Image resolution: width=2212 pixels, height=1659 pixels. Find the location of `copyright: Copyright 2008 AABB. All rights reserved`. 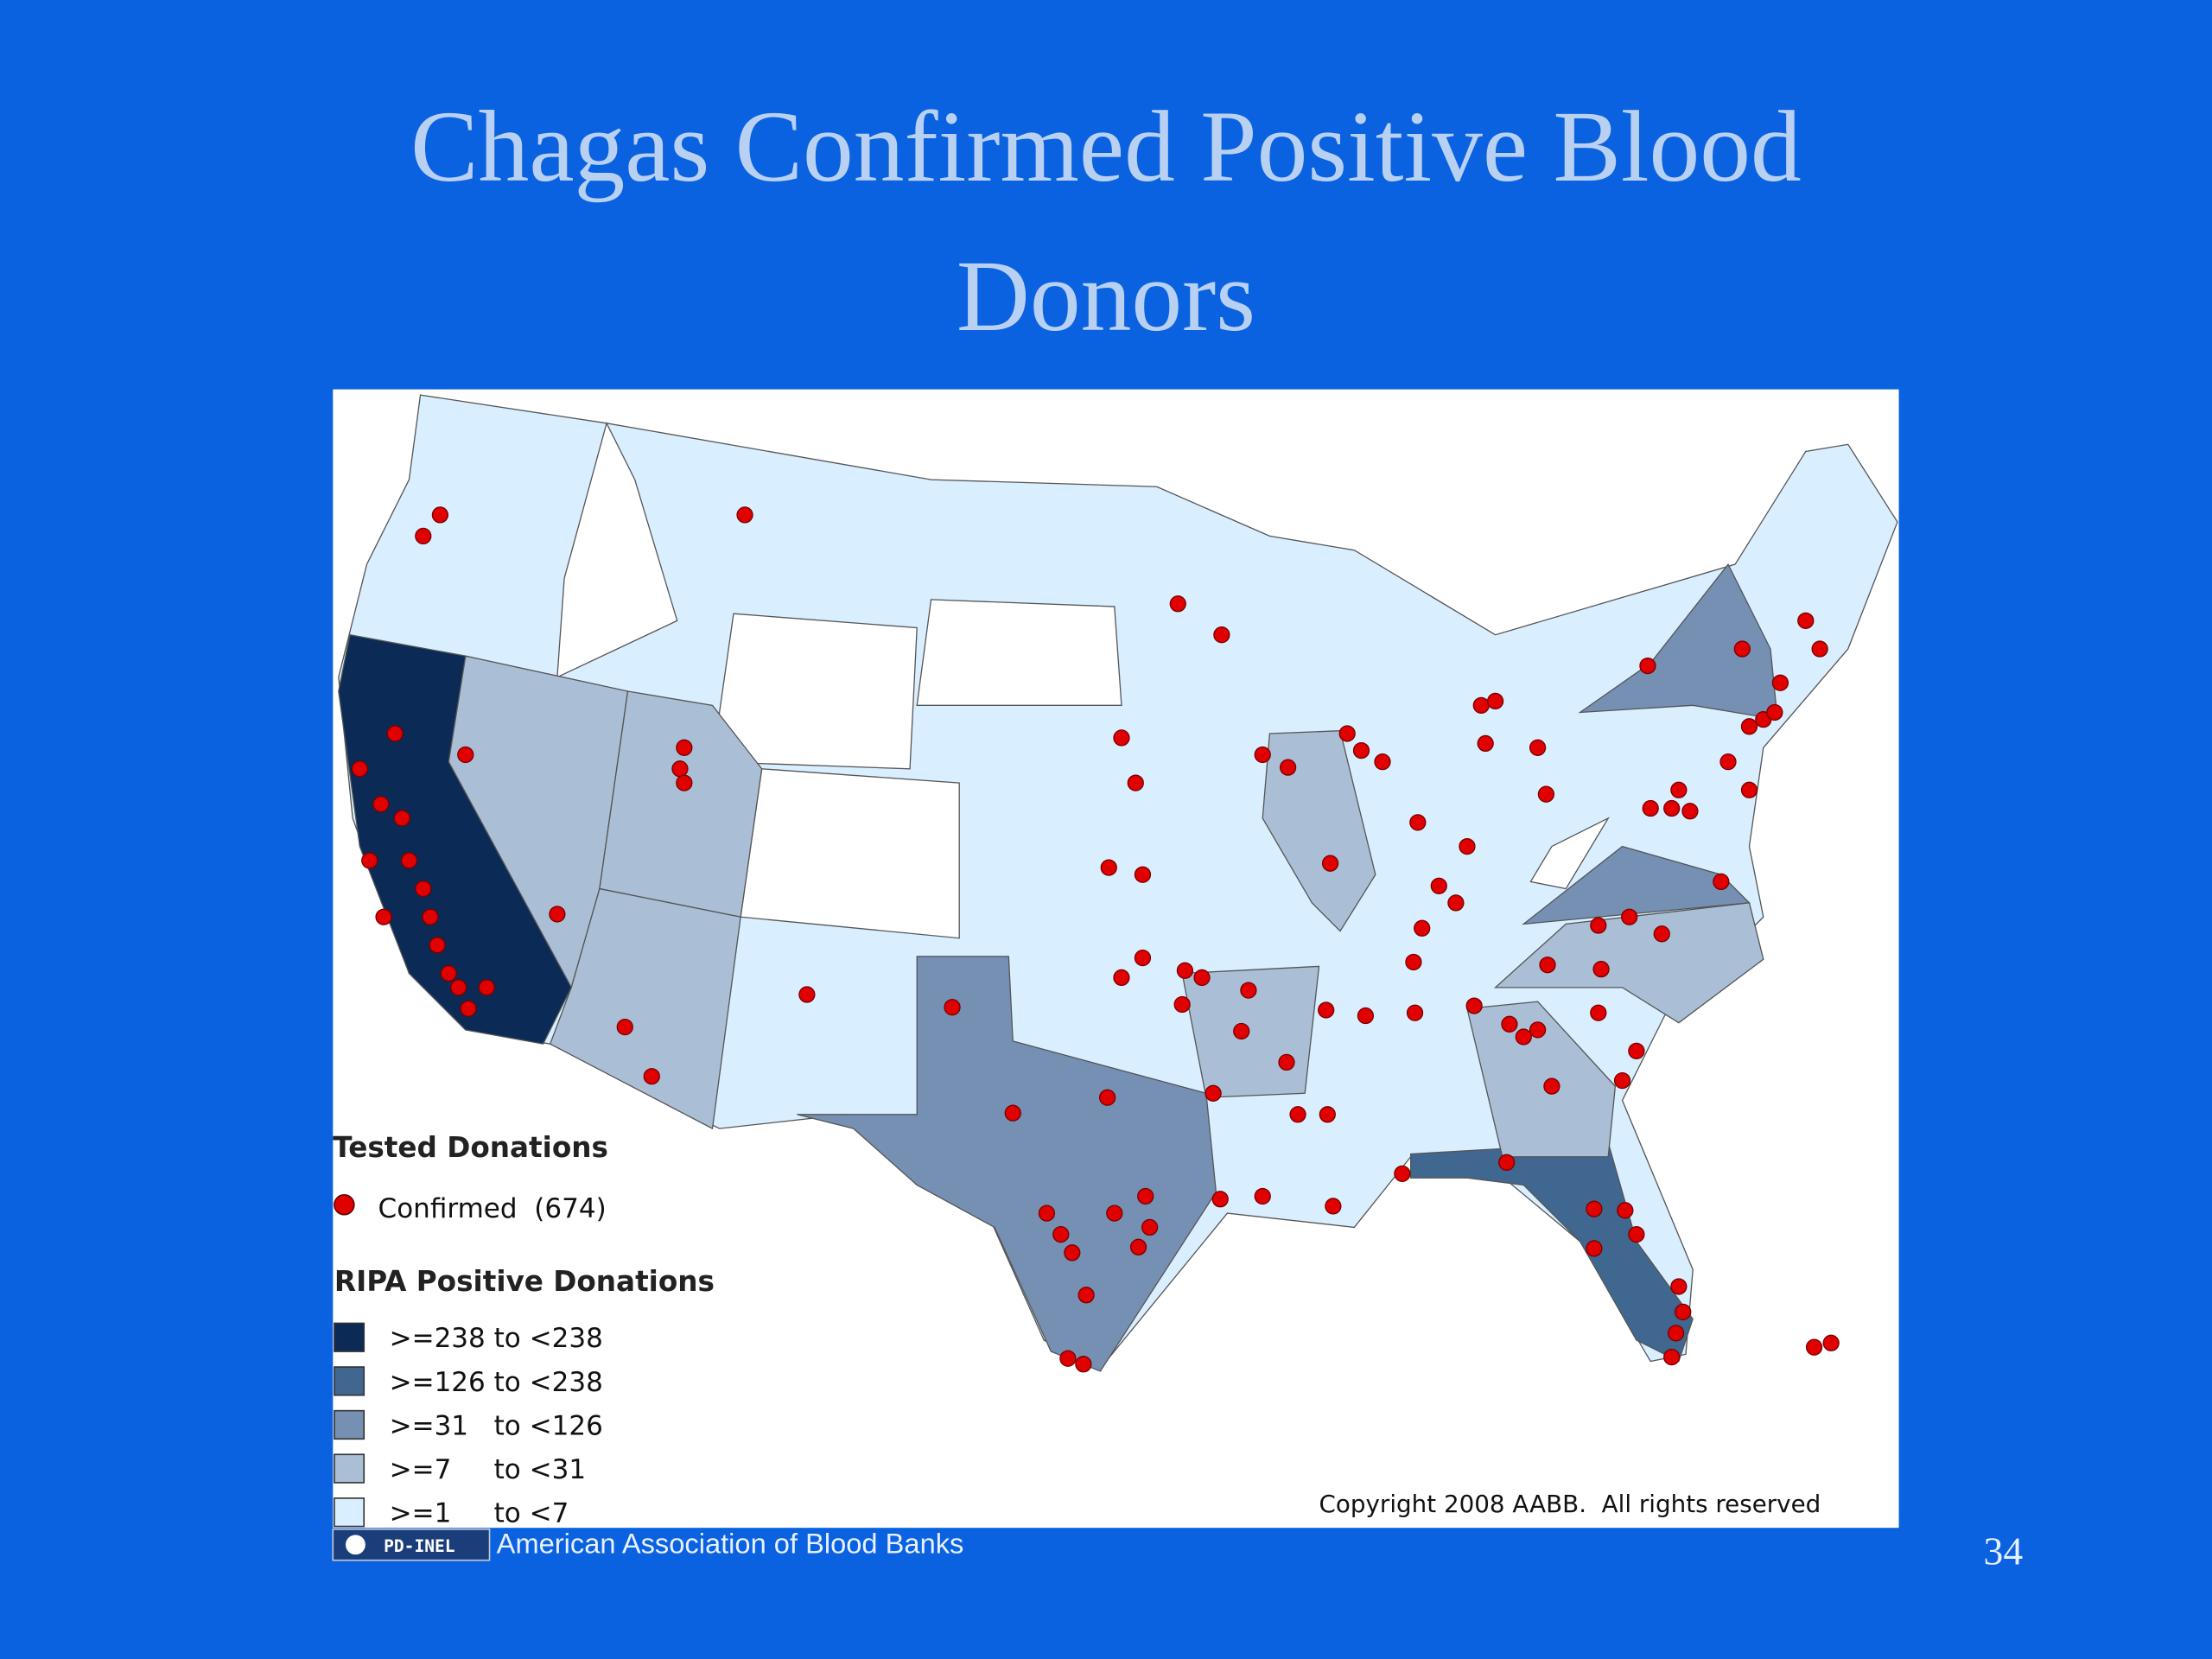

copyright: Copyright 2008 AABB. All rights reserved is located at coordinates (1570, 1504).